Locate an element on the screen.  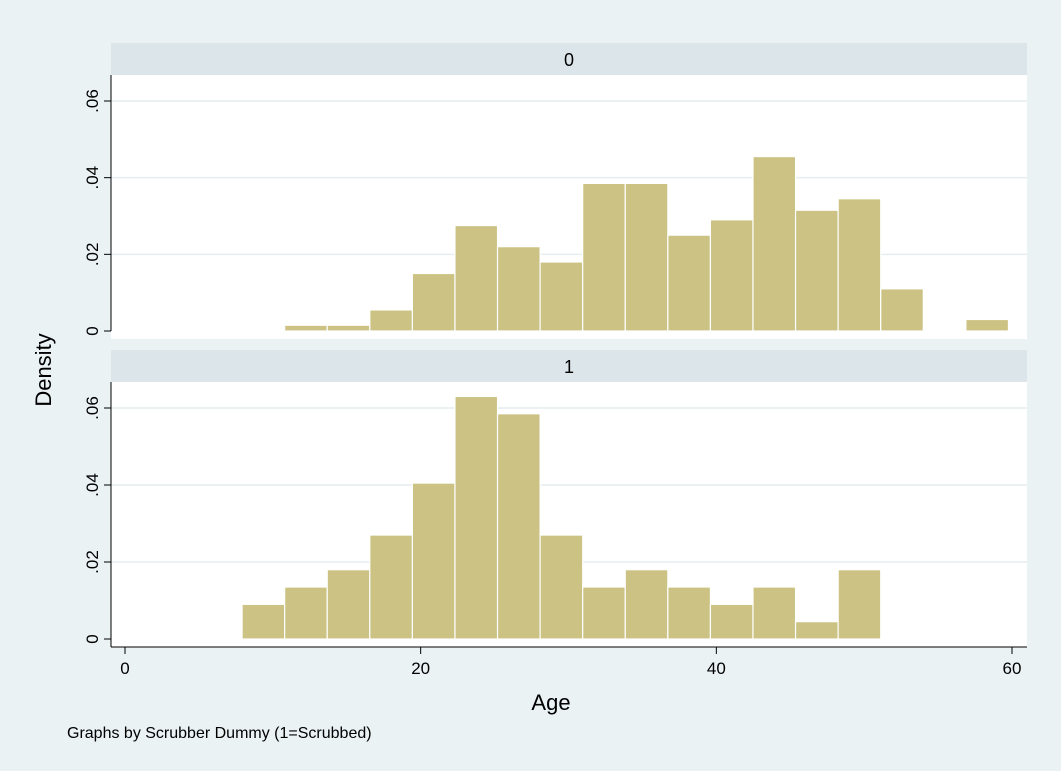
x-tick-label: 0 is located at coordinates (124, 668).